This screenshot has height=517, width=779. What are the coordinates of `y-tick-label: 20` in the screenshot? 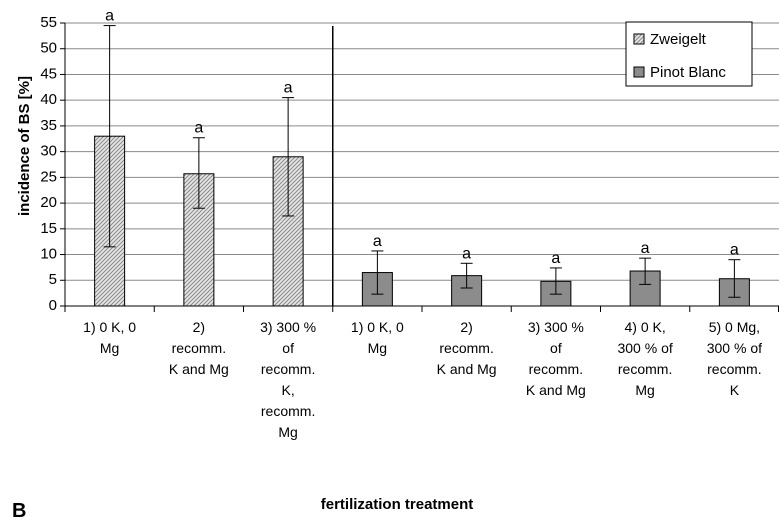 It's located at (48, 202).